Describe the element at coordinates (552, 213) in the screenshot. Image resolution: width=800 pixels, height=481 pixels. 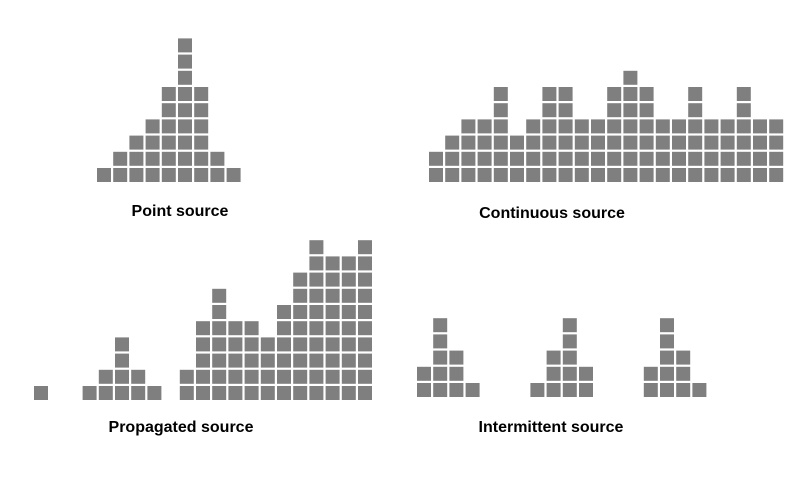
I see `continuous-source-title: Continuous source` at that location.